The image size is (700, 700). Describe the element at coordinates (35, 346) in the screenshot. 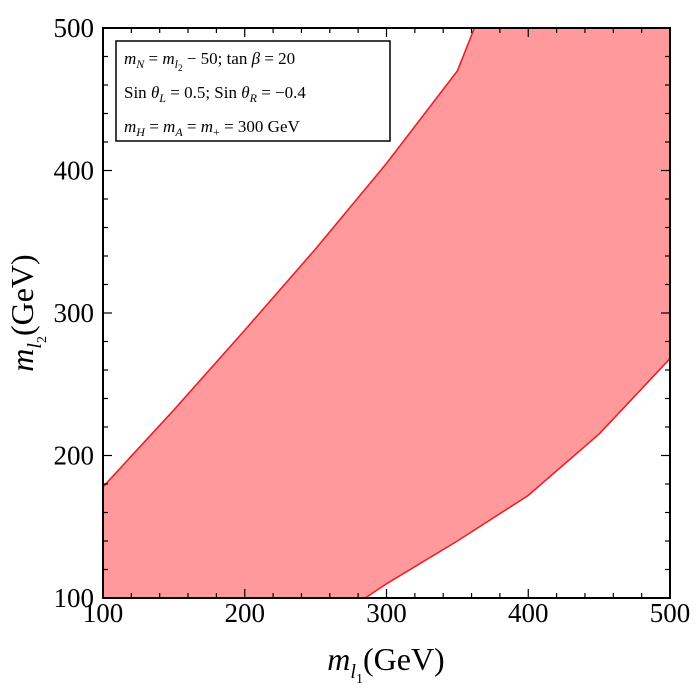

I see `y-axis-label-sub: l` at that location.